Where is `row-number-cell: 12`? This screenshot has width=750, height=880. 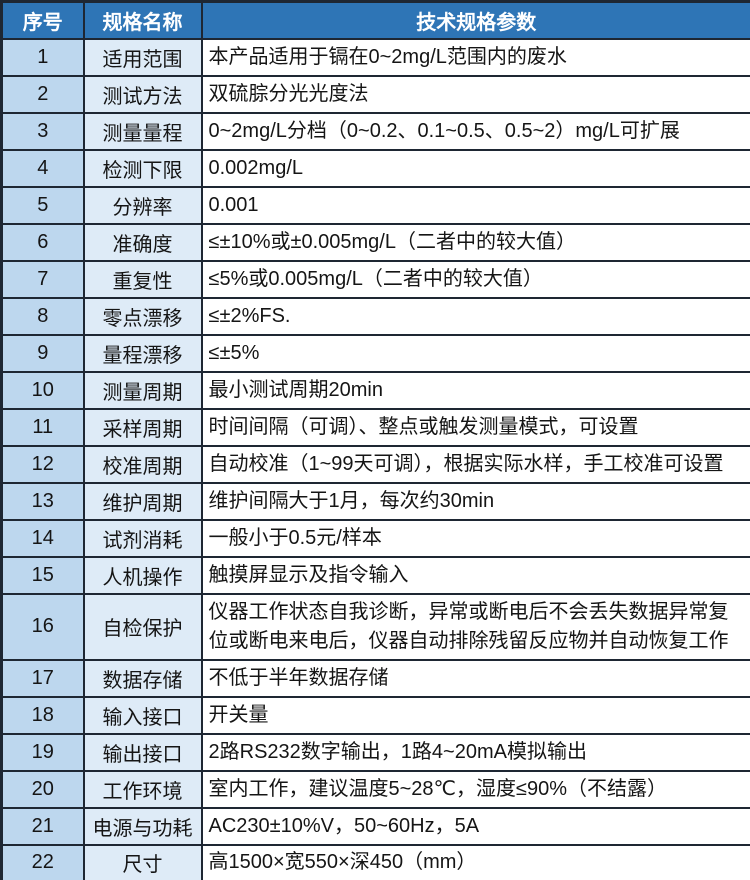
row-number-cell: 12 is located at coordinates (42, 464).